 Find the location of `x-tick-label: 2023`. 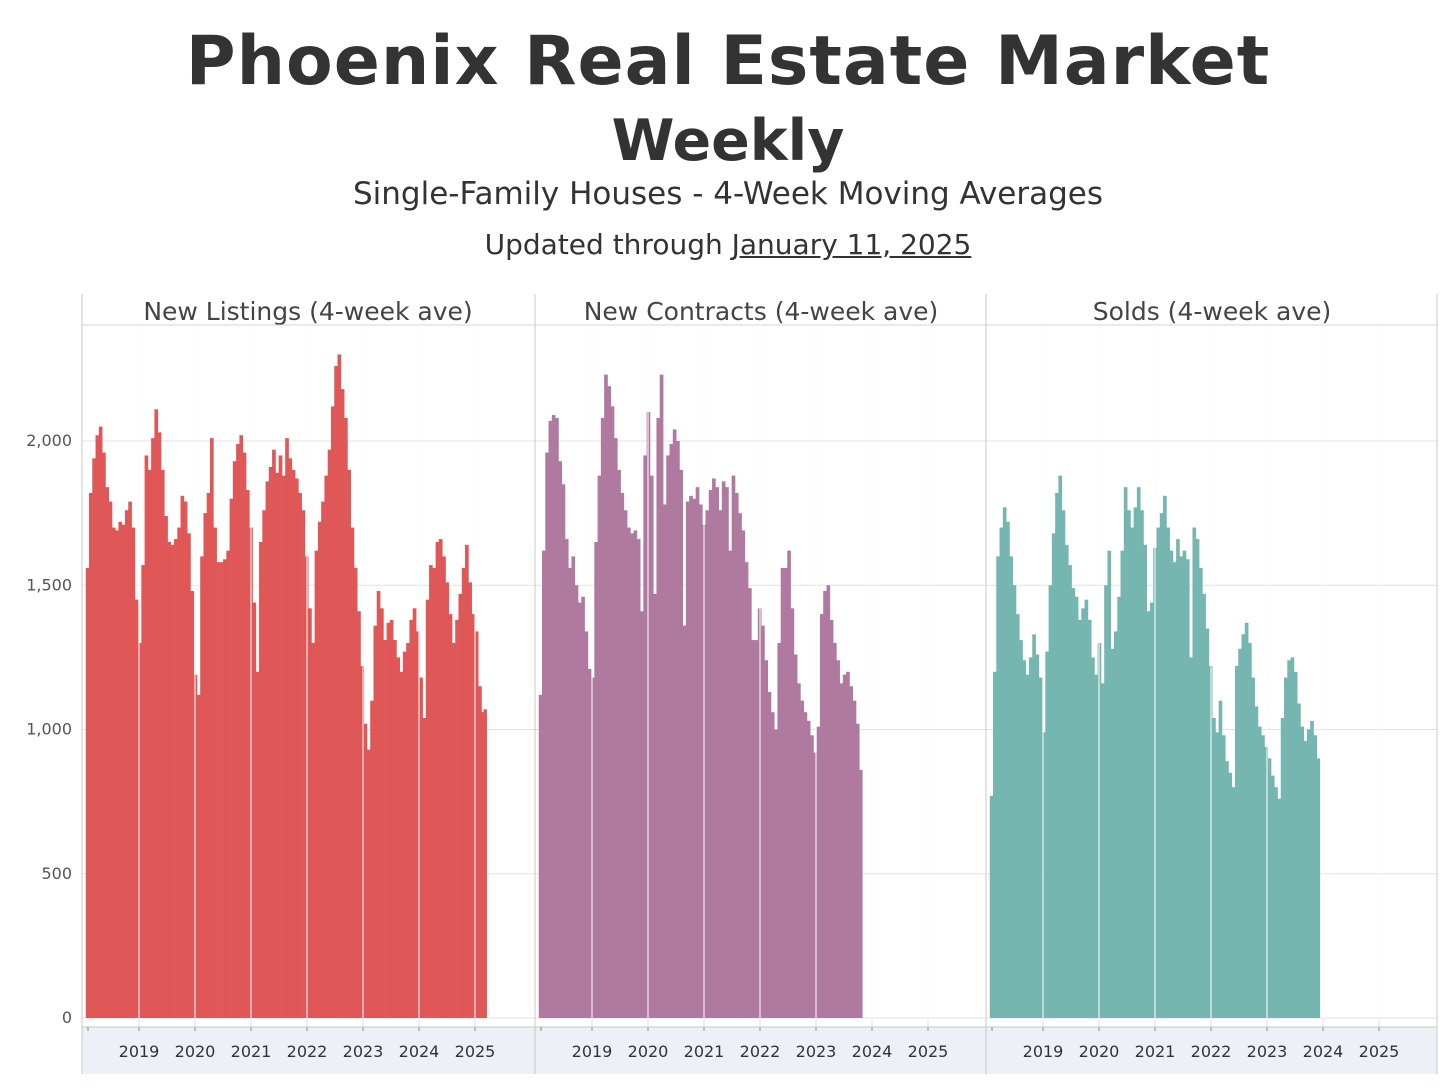

x-tick-label: 2023 is located at coordinates (816, 1051).